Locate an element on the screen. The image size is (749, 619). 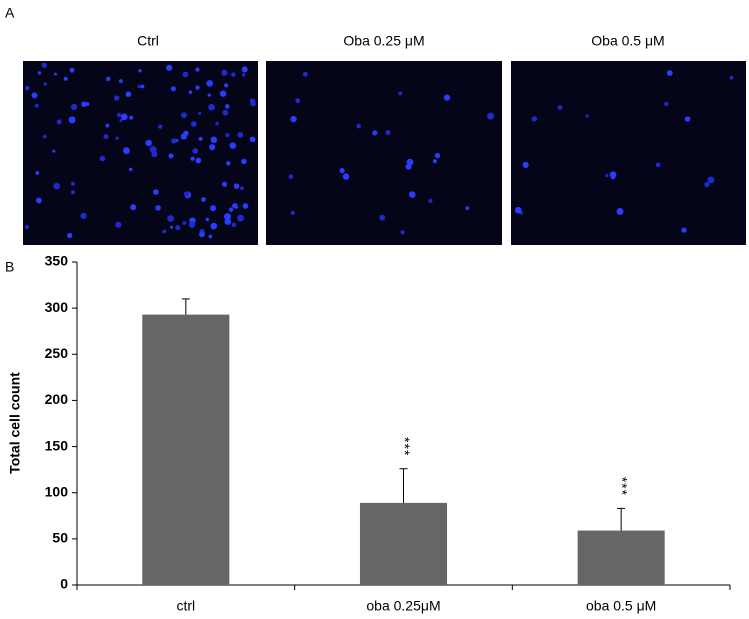
x-tick-label: oba 0.25μM is located at coordinates (403, 606).